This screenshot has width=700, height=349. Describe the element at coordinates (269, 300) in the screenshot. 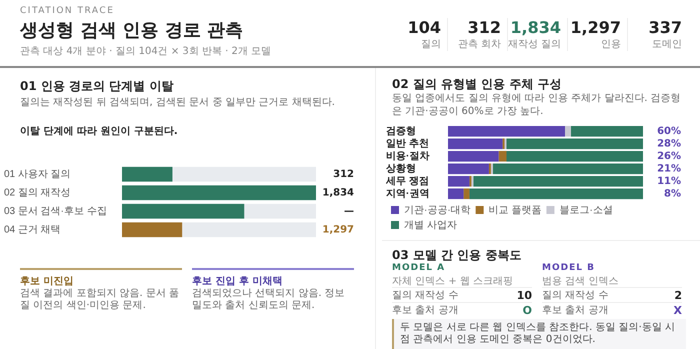

I see `text: 검색되었으나 선택되지 않음. 정보 밀도와 출처 신뢰도의 문제.` at that location.